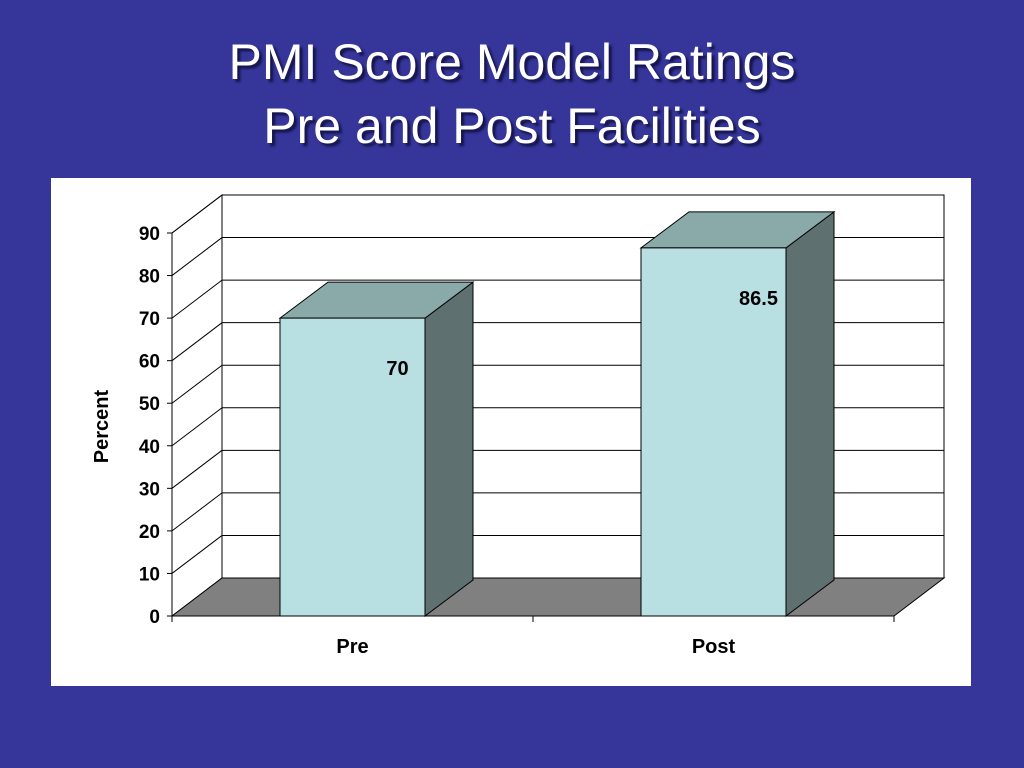 This screenshot has height=768, width=1024. What do you see at coordinates (149, 319) in the screenshot?
I see `y-tick-label: 70` at bounding box center [149, 319].